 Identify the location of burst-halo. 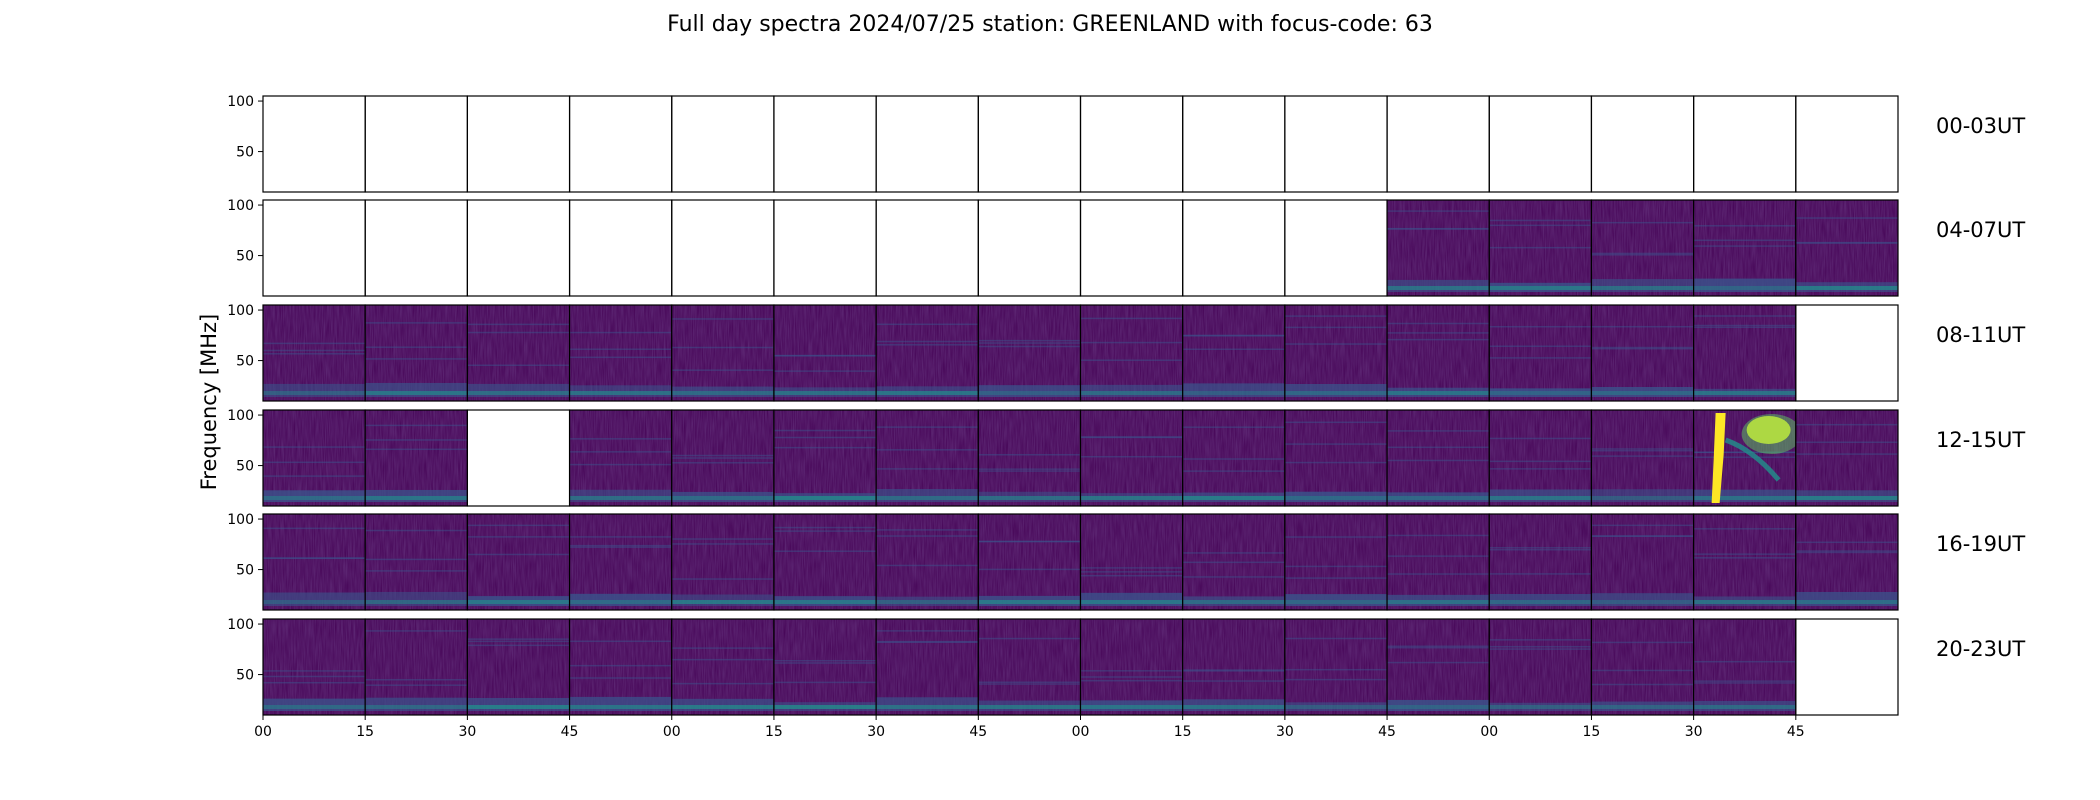
(1771, 434).